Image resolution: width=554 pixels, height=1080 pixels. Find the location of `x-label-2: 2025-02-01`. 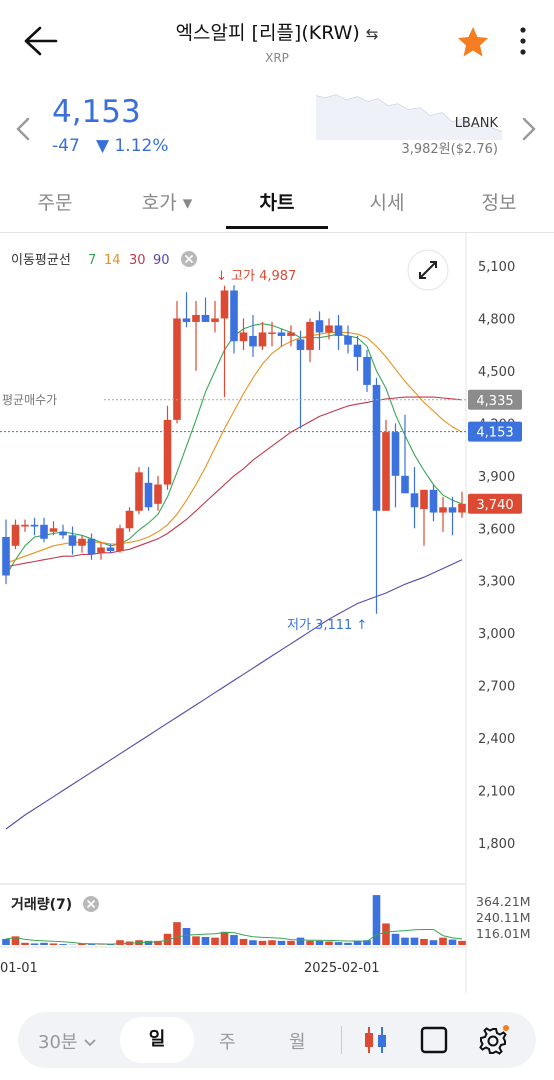

x-label-2: 2025-02-01 is located at coordinates (342, 968).